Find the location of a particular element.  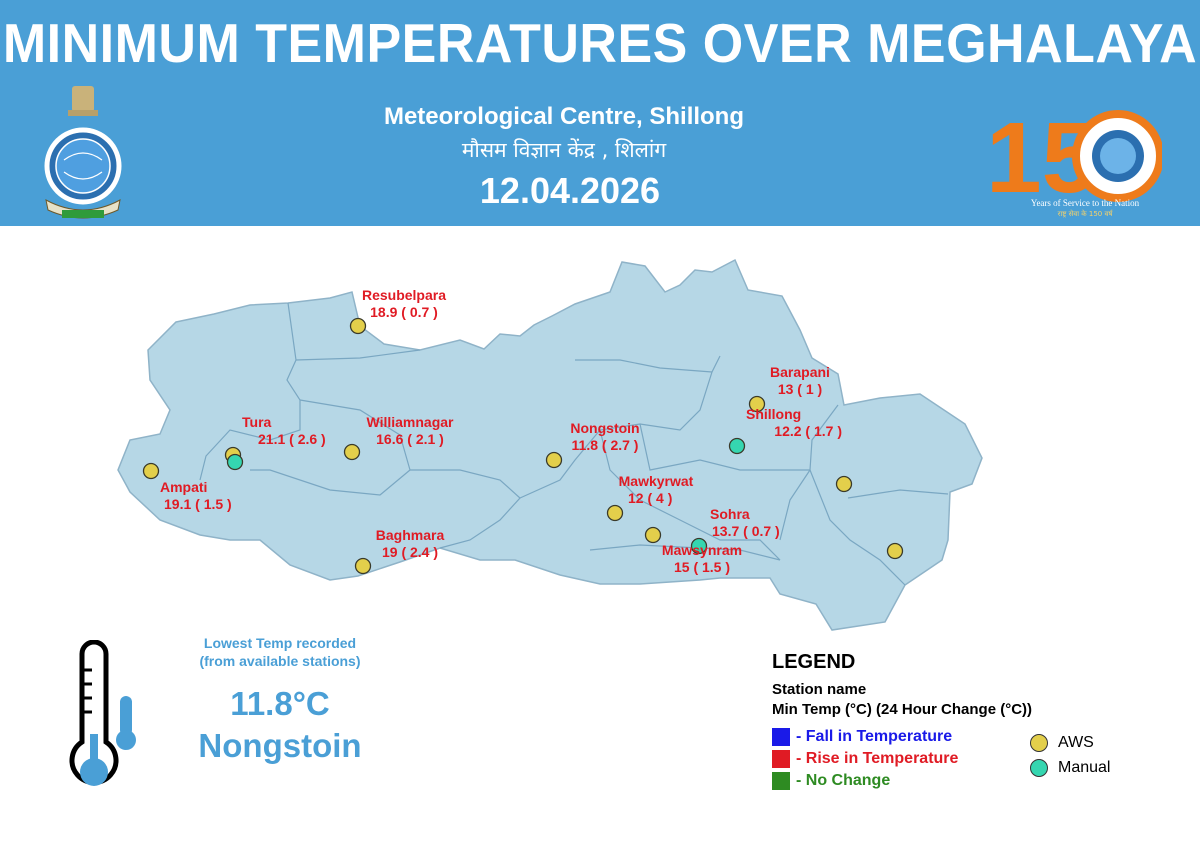

legend-no-change-label: - No Change is located at coordinates (843, 780).